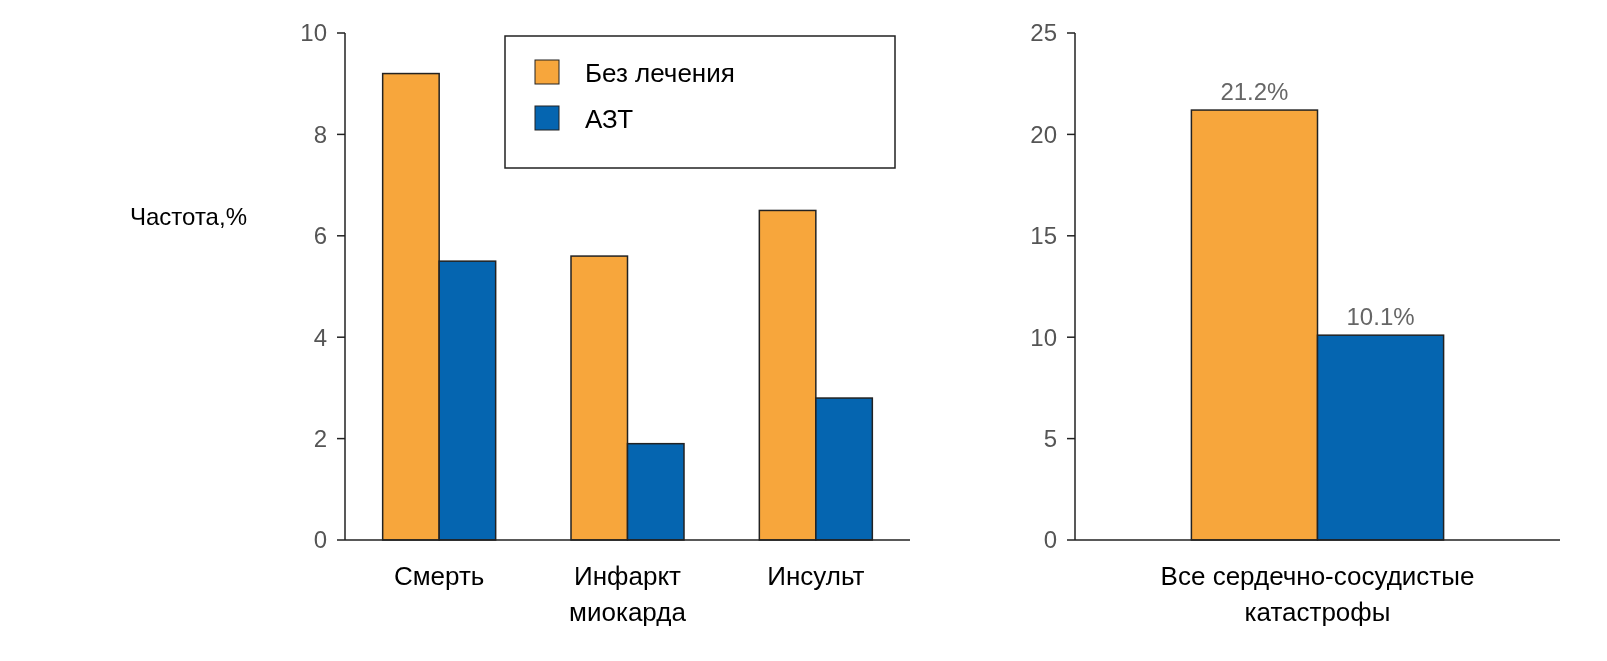  Describe the element at coordinates (1254, 92) in the screenshot. I see `data-label: 21.2%` at that location.